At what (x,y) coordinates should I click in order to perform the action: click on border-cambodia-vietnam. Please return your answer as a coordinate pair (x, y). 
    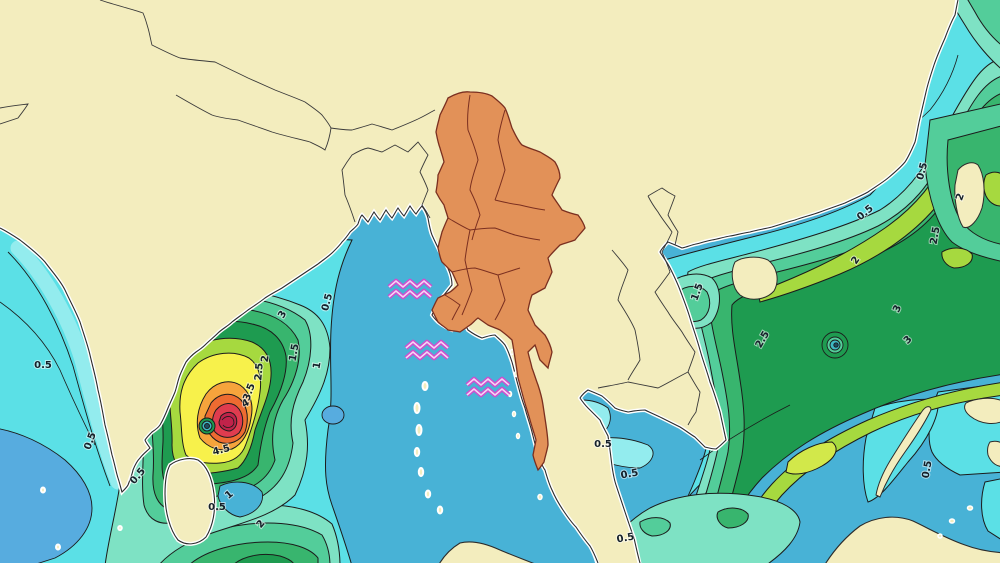
    Looking at the image, I should click on (694, 398).